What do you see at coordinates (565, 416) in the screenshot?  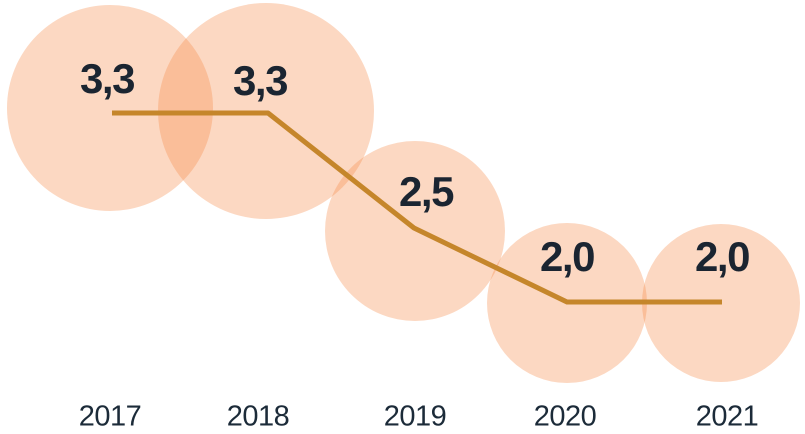 I see `x-axis-label-2020: 2020` at bounding box center [565, 416].